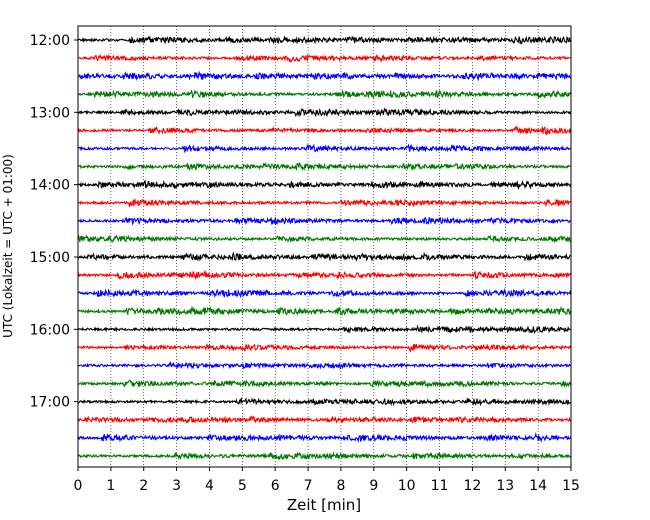  Describe the element at coordinates (50, 186) in the screenshot. I see `y-tick-label-14:00: 14:00` at that location.